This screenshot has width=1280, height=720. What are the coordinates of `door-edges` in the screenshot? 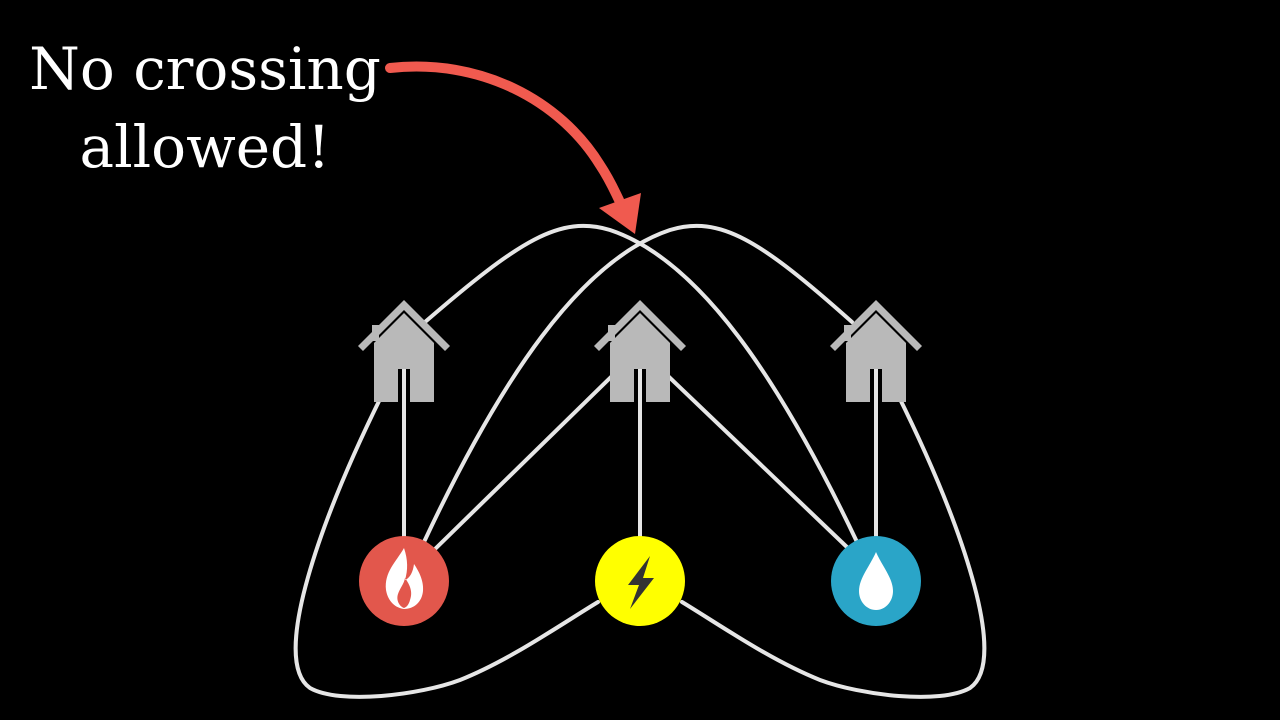 It's located at (640, 385).